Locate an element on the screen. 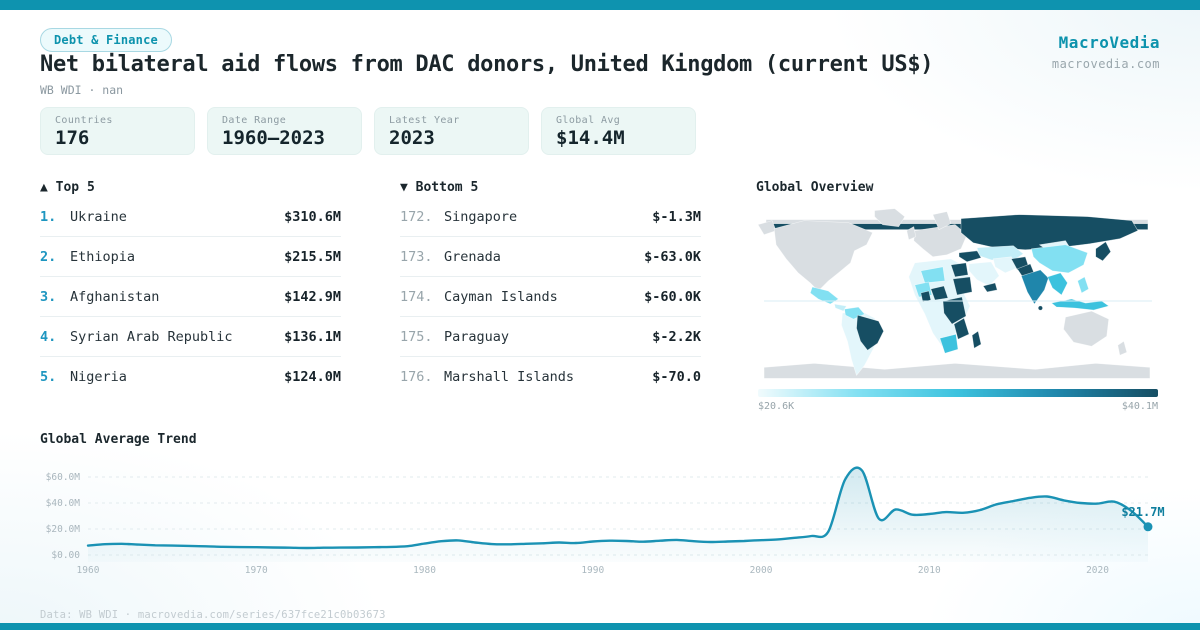 This screenshot has width=1200, height=630. map-region-new-zealand is located at coordinates (1122, 348).